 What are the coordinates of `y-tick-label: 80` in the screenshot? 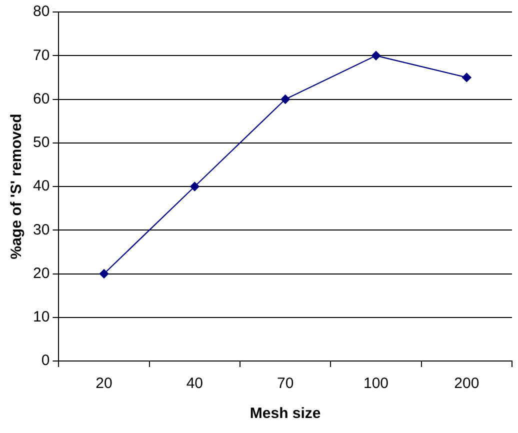 It's located at (41, 11).